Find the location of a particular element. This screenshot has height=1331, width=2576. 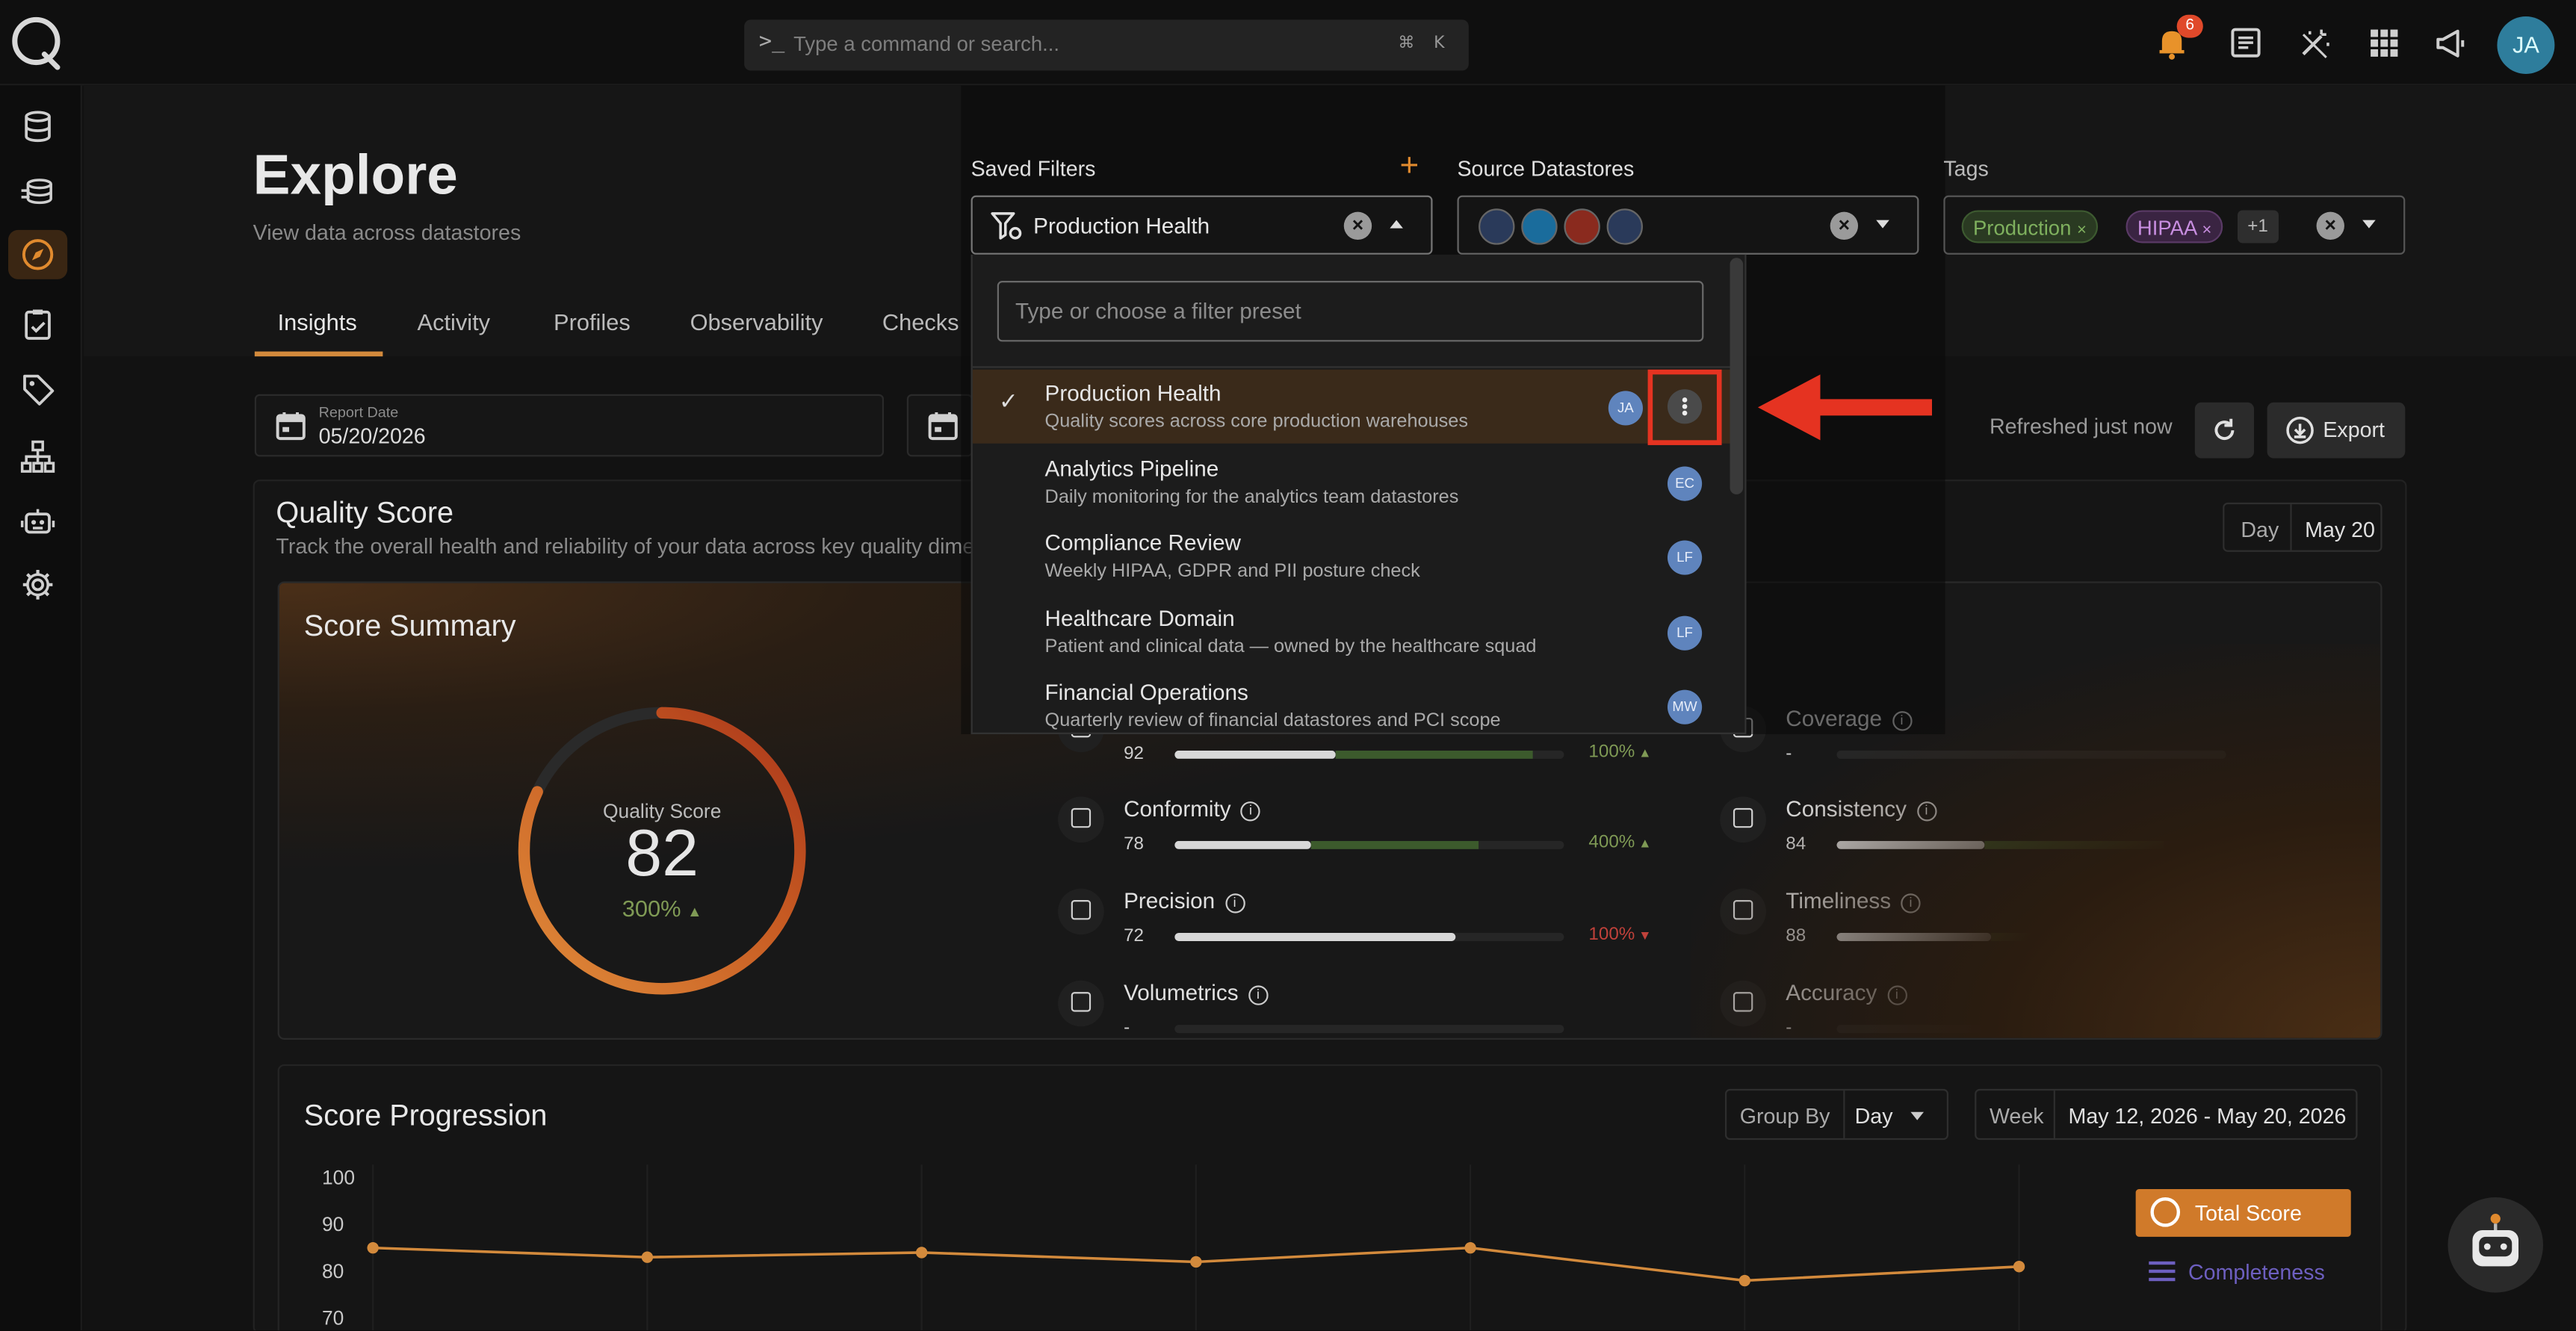

score-progression-chart: 100 90 80 70 is located at coordinates (1173, 1247).